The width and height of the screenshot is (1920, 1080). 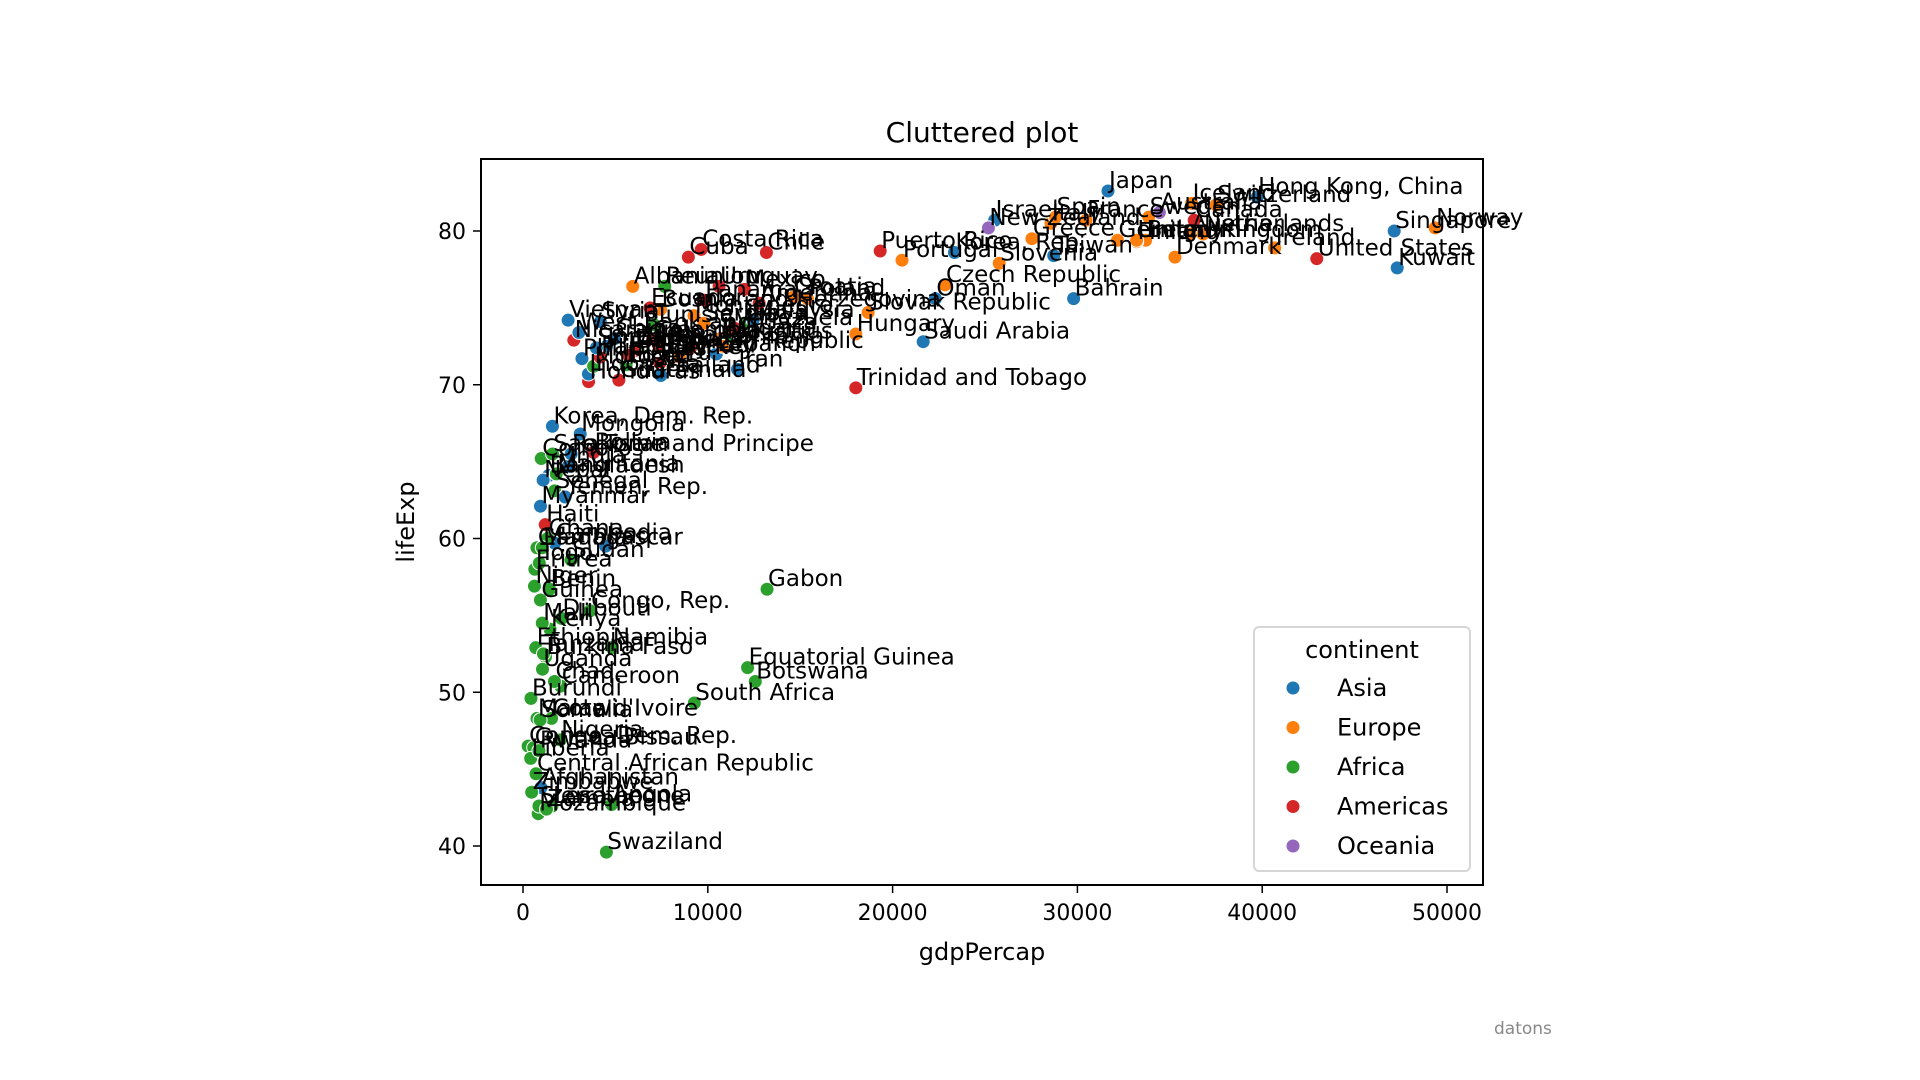 I want to click on point-label: Burkina Faso, so click(x=619, y=647).